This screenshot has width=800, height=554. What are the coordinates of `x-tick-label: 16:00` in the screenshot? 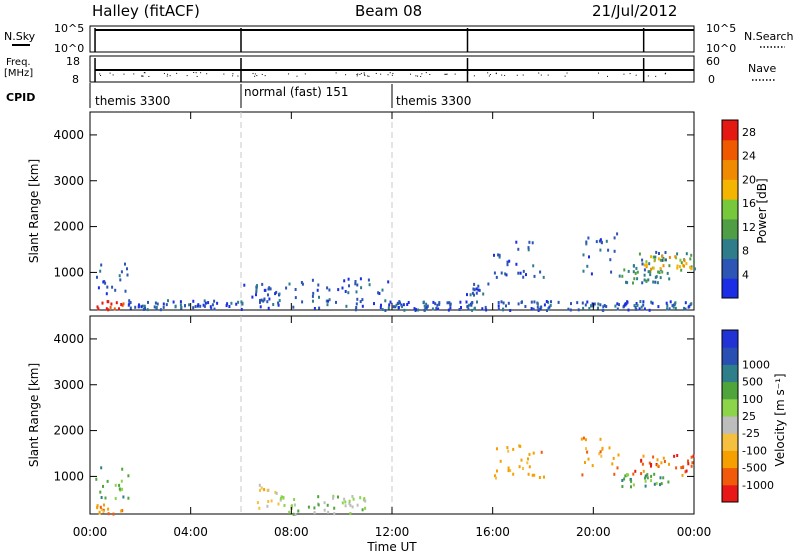 It's located at (492, 532).